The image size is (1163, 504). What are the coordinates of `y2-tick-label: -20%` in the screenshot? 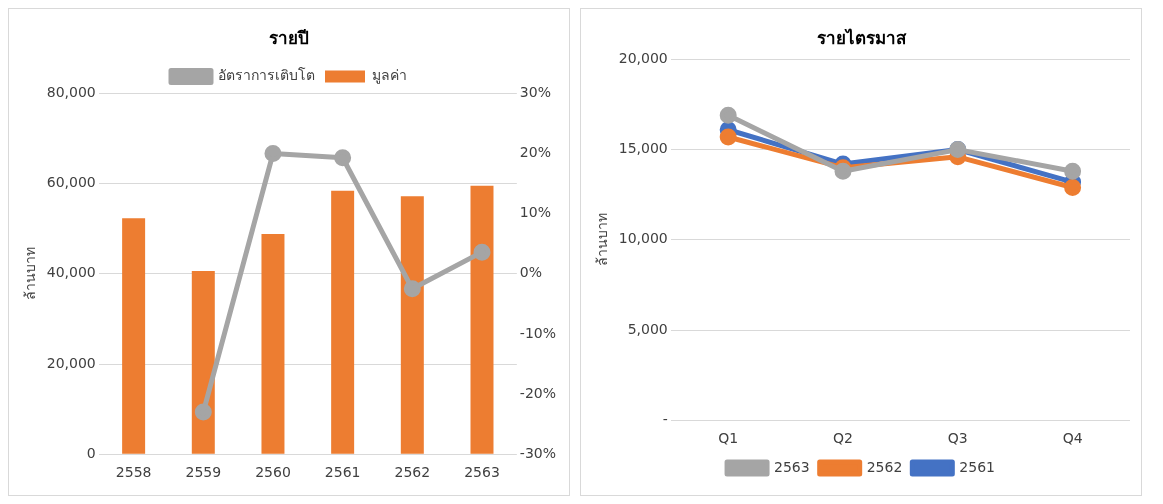 It's located at (537, 392).